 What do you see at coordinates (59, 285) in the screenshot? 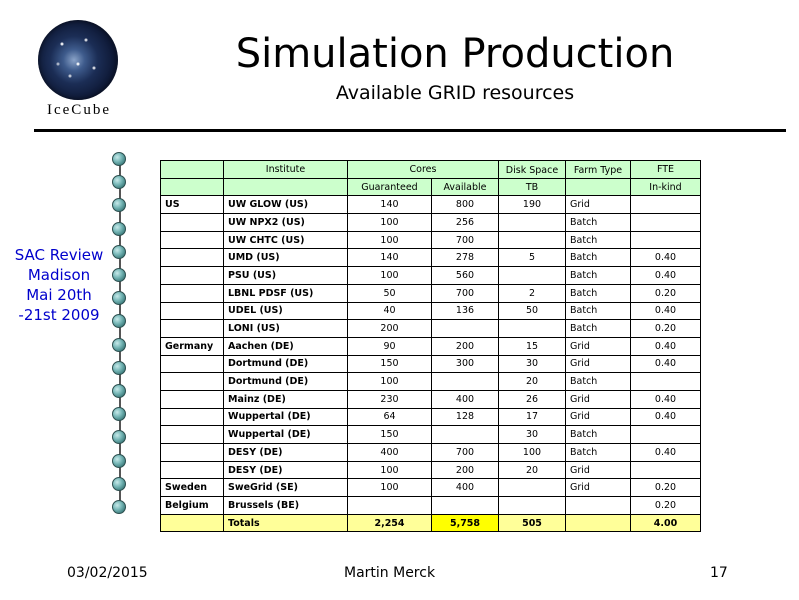
I see `side-caption: SAC Review Madison Mai 20th -21st 2009` at bounding box center [59, 285].